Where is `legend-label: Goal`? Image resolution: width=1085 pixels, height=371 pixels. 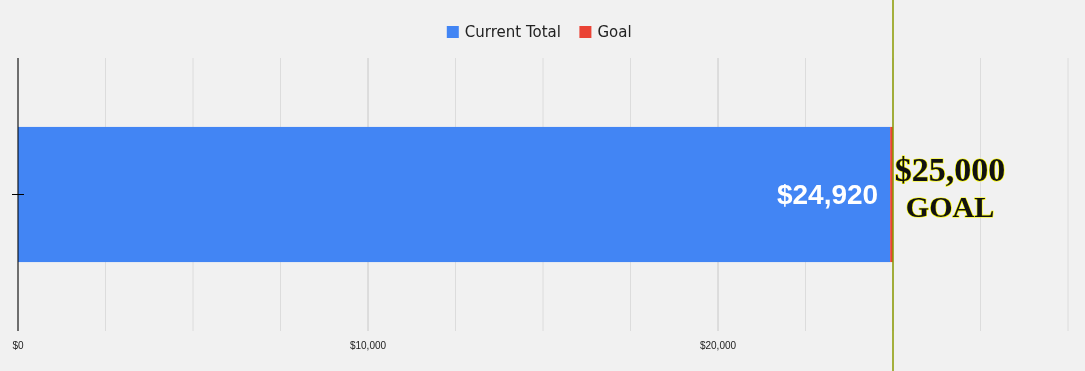 legend-label: Goal is located at coordinates (614, 32).